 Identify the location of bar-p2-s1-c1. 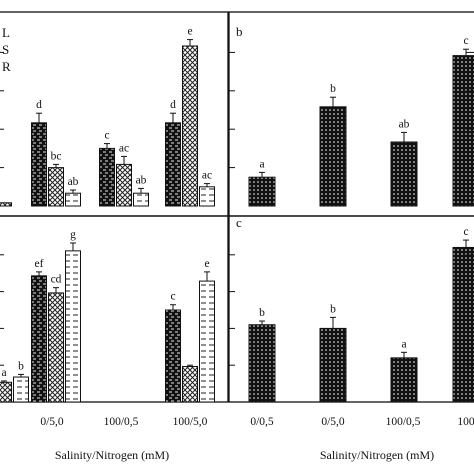
(56, 347).